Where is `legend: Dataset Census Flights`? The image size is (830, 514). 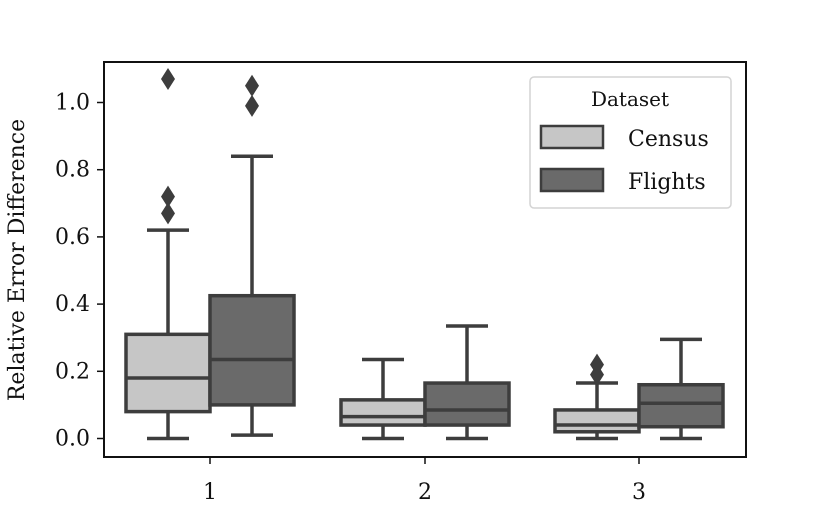
legend: Dataset Census Flights is located at coordinates (630, 142).